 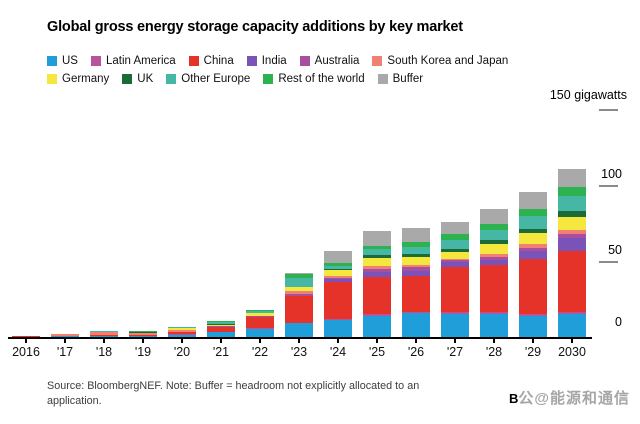 What do you see at coordinates (182, 352) in the screenshot?
I see `x-label-2020: '20` at bounding box center [182, 352].